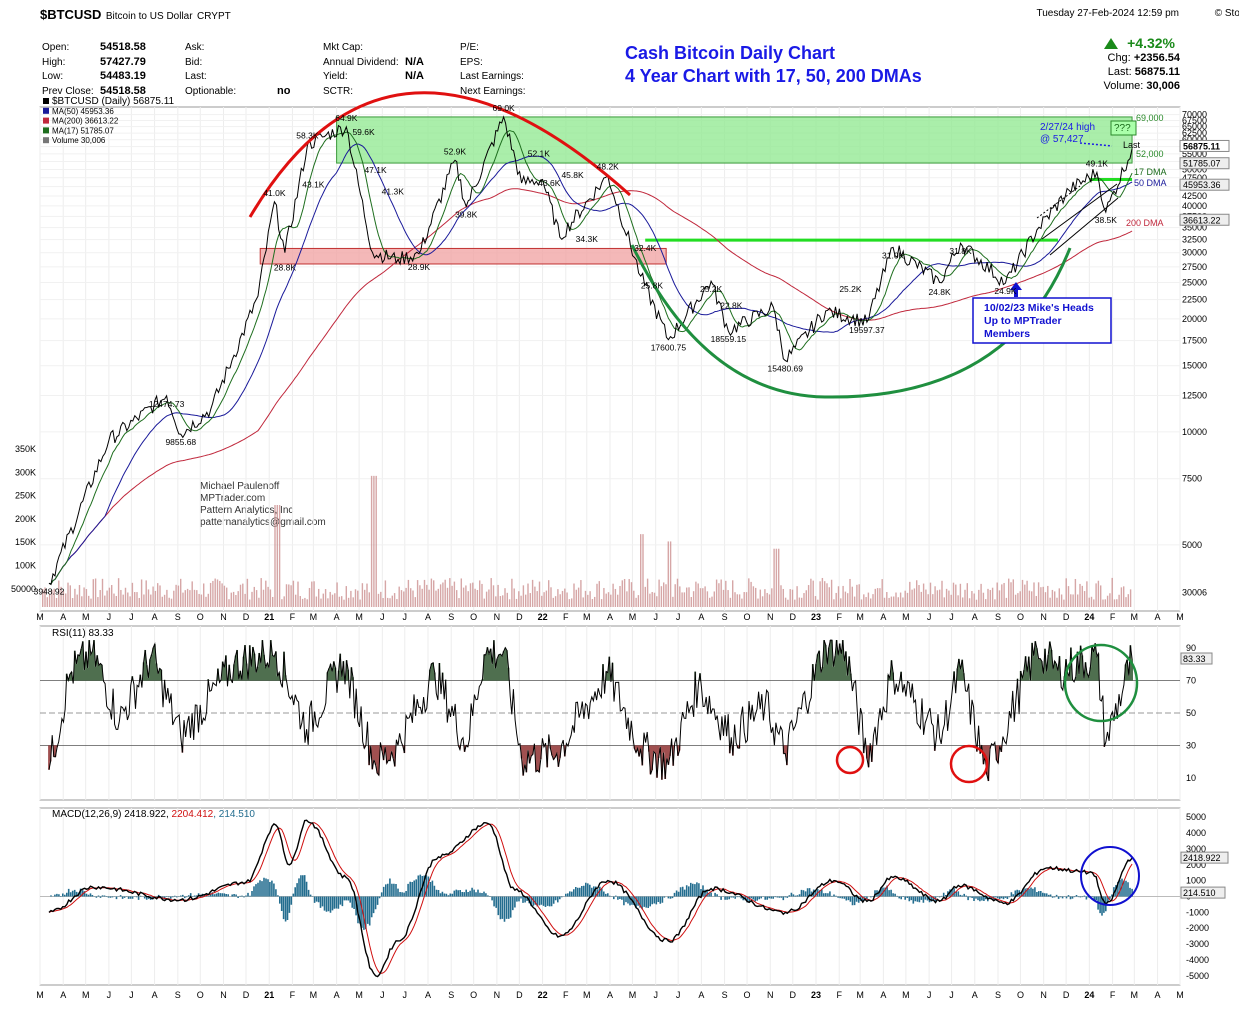 This screenshot has height=1010, width=1239. What do you see at coordinates (645, 248) in the screenshot?
I see `price-label: 32.4K` at bounding box center [645, 248].